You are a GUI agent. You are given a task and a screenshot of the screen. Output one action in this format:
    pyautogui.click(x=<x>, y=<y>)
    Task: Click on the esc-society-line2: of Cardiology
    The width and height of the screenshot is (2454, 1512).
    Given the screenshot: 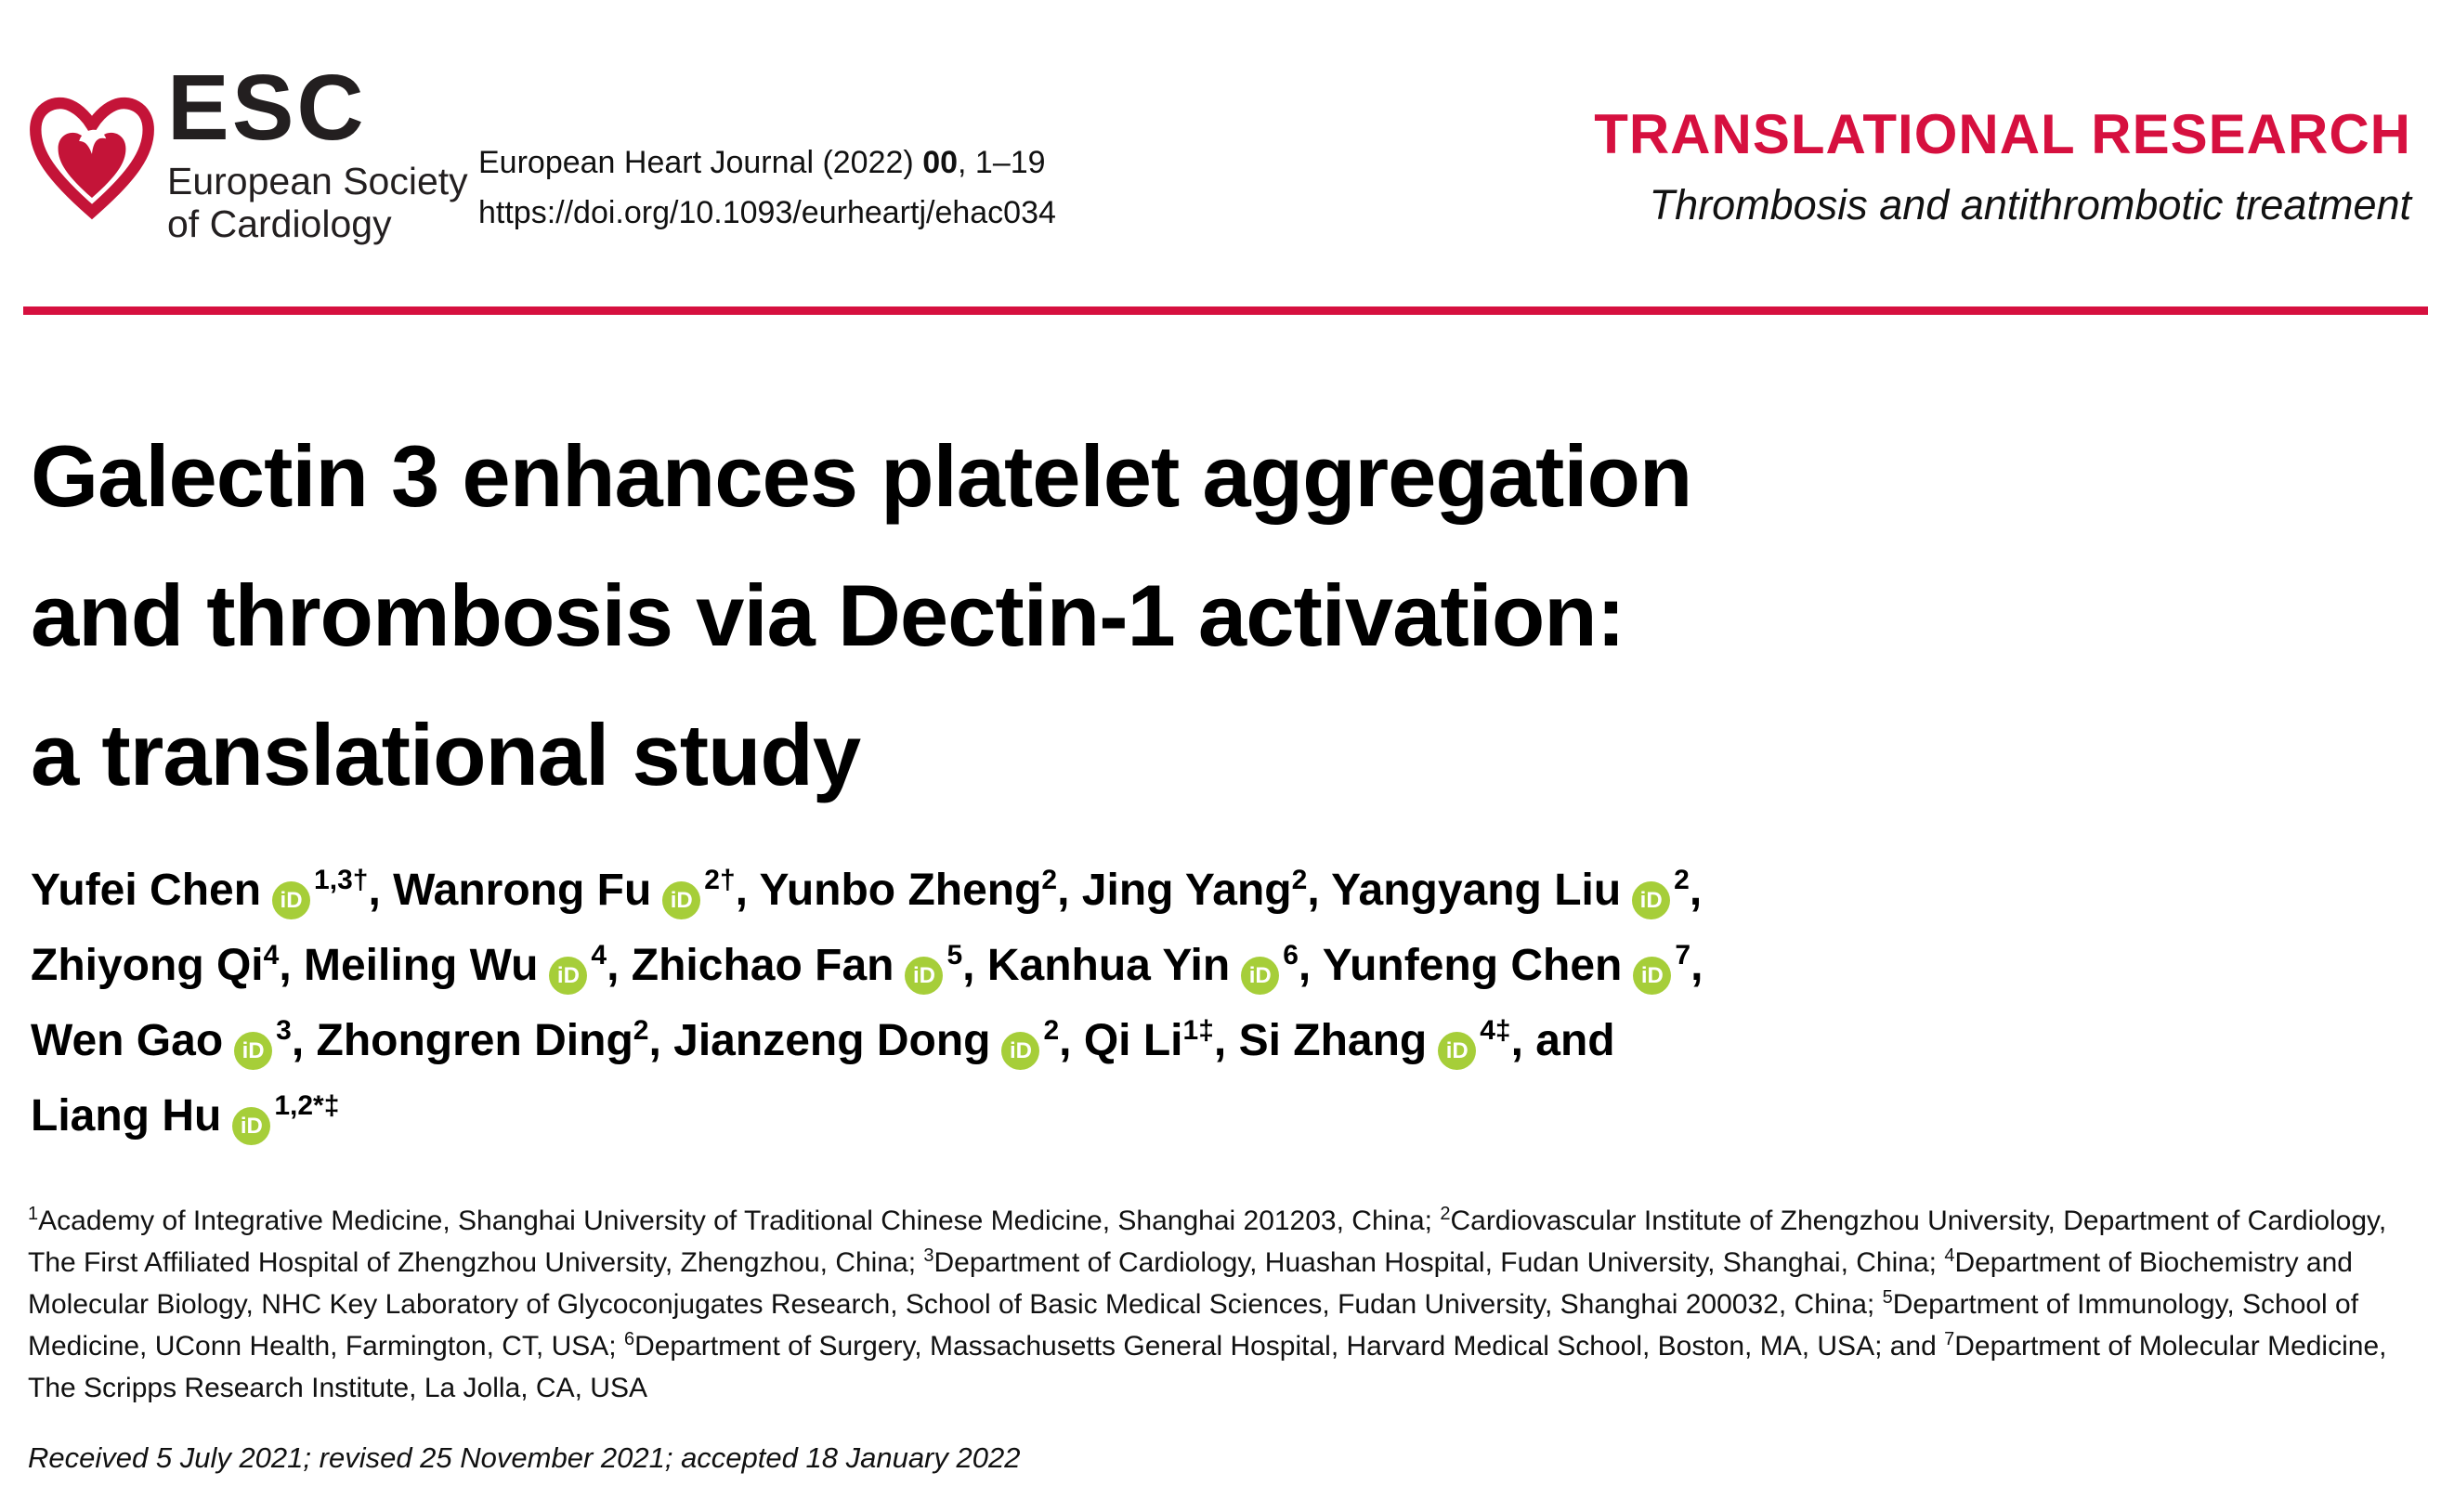 What is the action you would take?
    pyautogui.click(x=279, y=223)
    